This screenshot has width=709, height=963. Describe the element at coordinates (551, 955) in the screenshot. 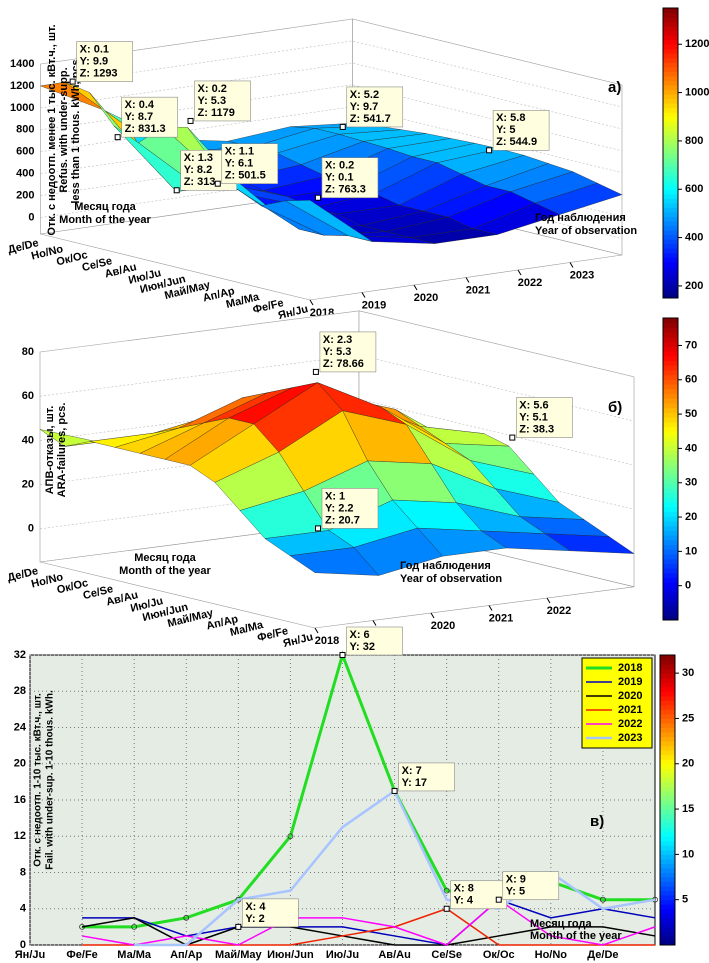

I see `x-tick-label: Но/No` at that location.